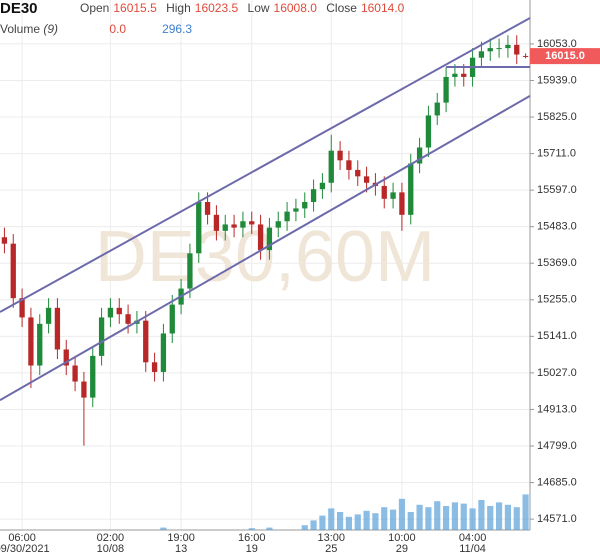 This screenshot has height=558, width=600. Describe the element at coordinates (557, 300) in the screenshot. I see `y-tick-label: 15255.0` at that location.